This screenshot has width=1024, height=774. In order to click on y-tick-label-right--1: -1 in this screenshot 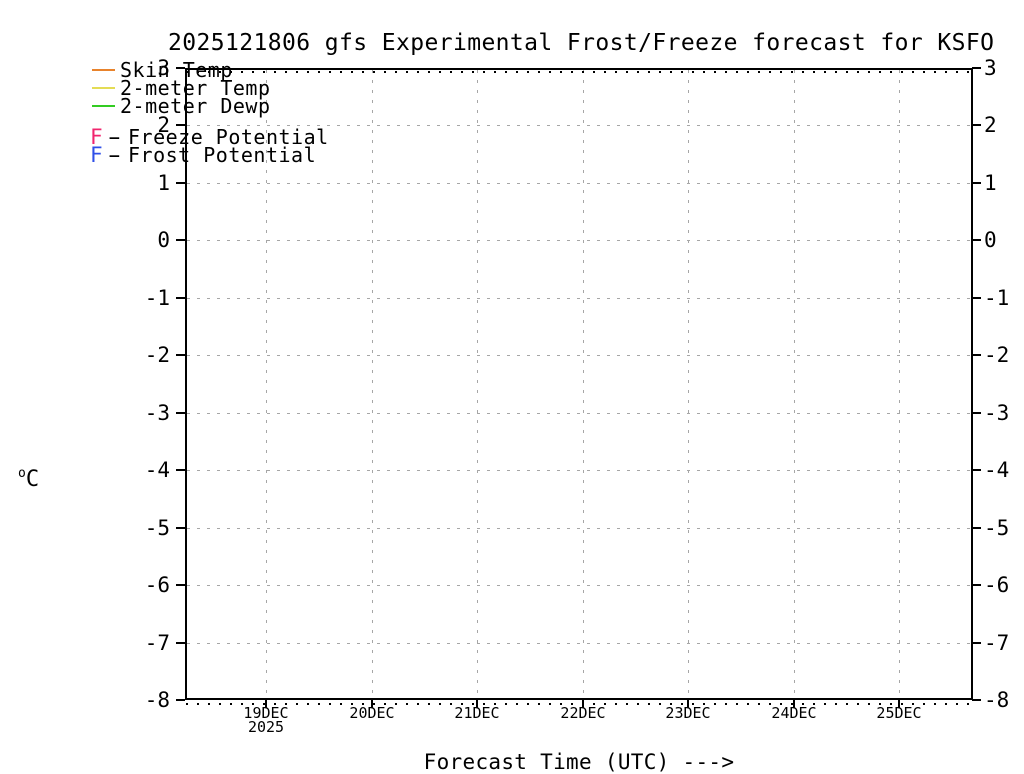, I will do `click(997, 298)`.